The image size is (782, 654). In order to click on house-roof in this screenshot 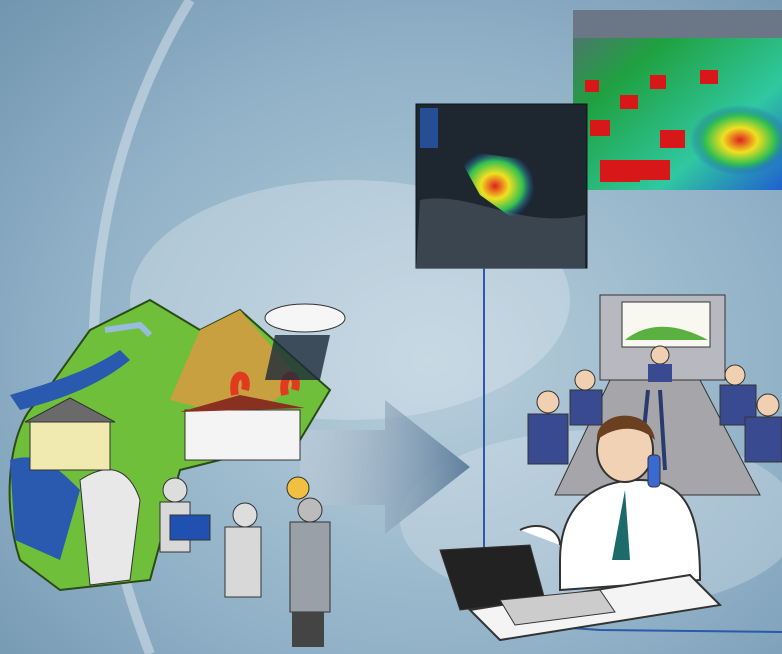, I will do `click(70, 410)`.